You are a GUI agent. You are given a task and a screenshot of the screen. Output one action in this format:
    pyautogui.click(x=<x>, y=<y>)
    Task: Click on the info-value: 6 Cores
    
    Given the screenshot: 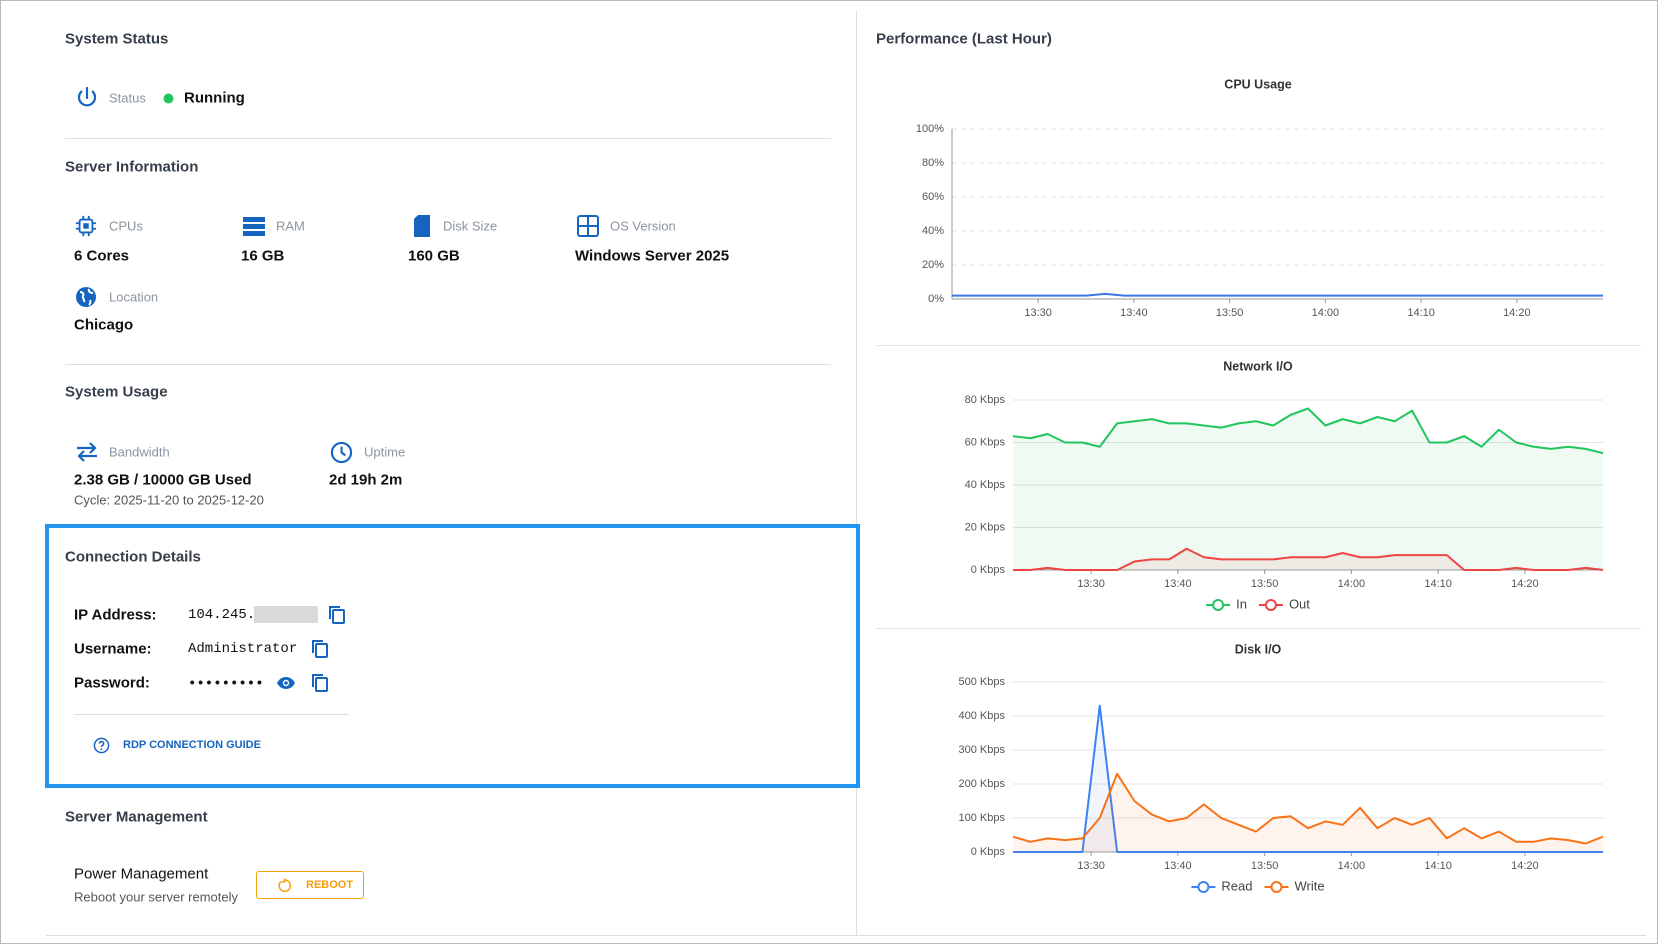 What is the action you would take?
    pyautogui.click(x=102, y=256)
    